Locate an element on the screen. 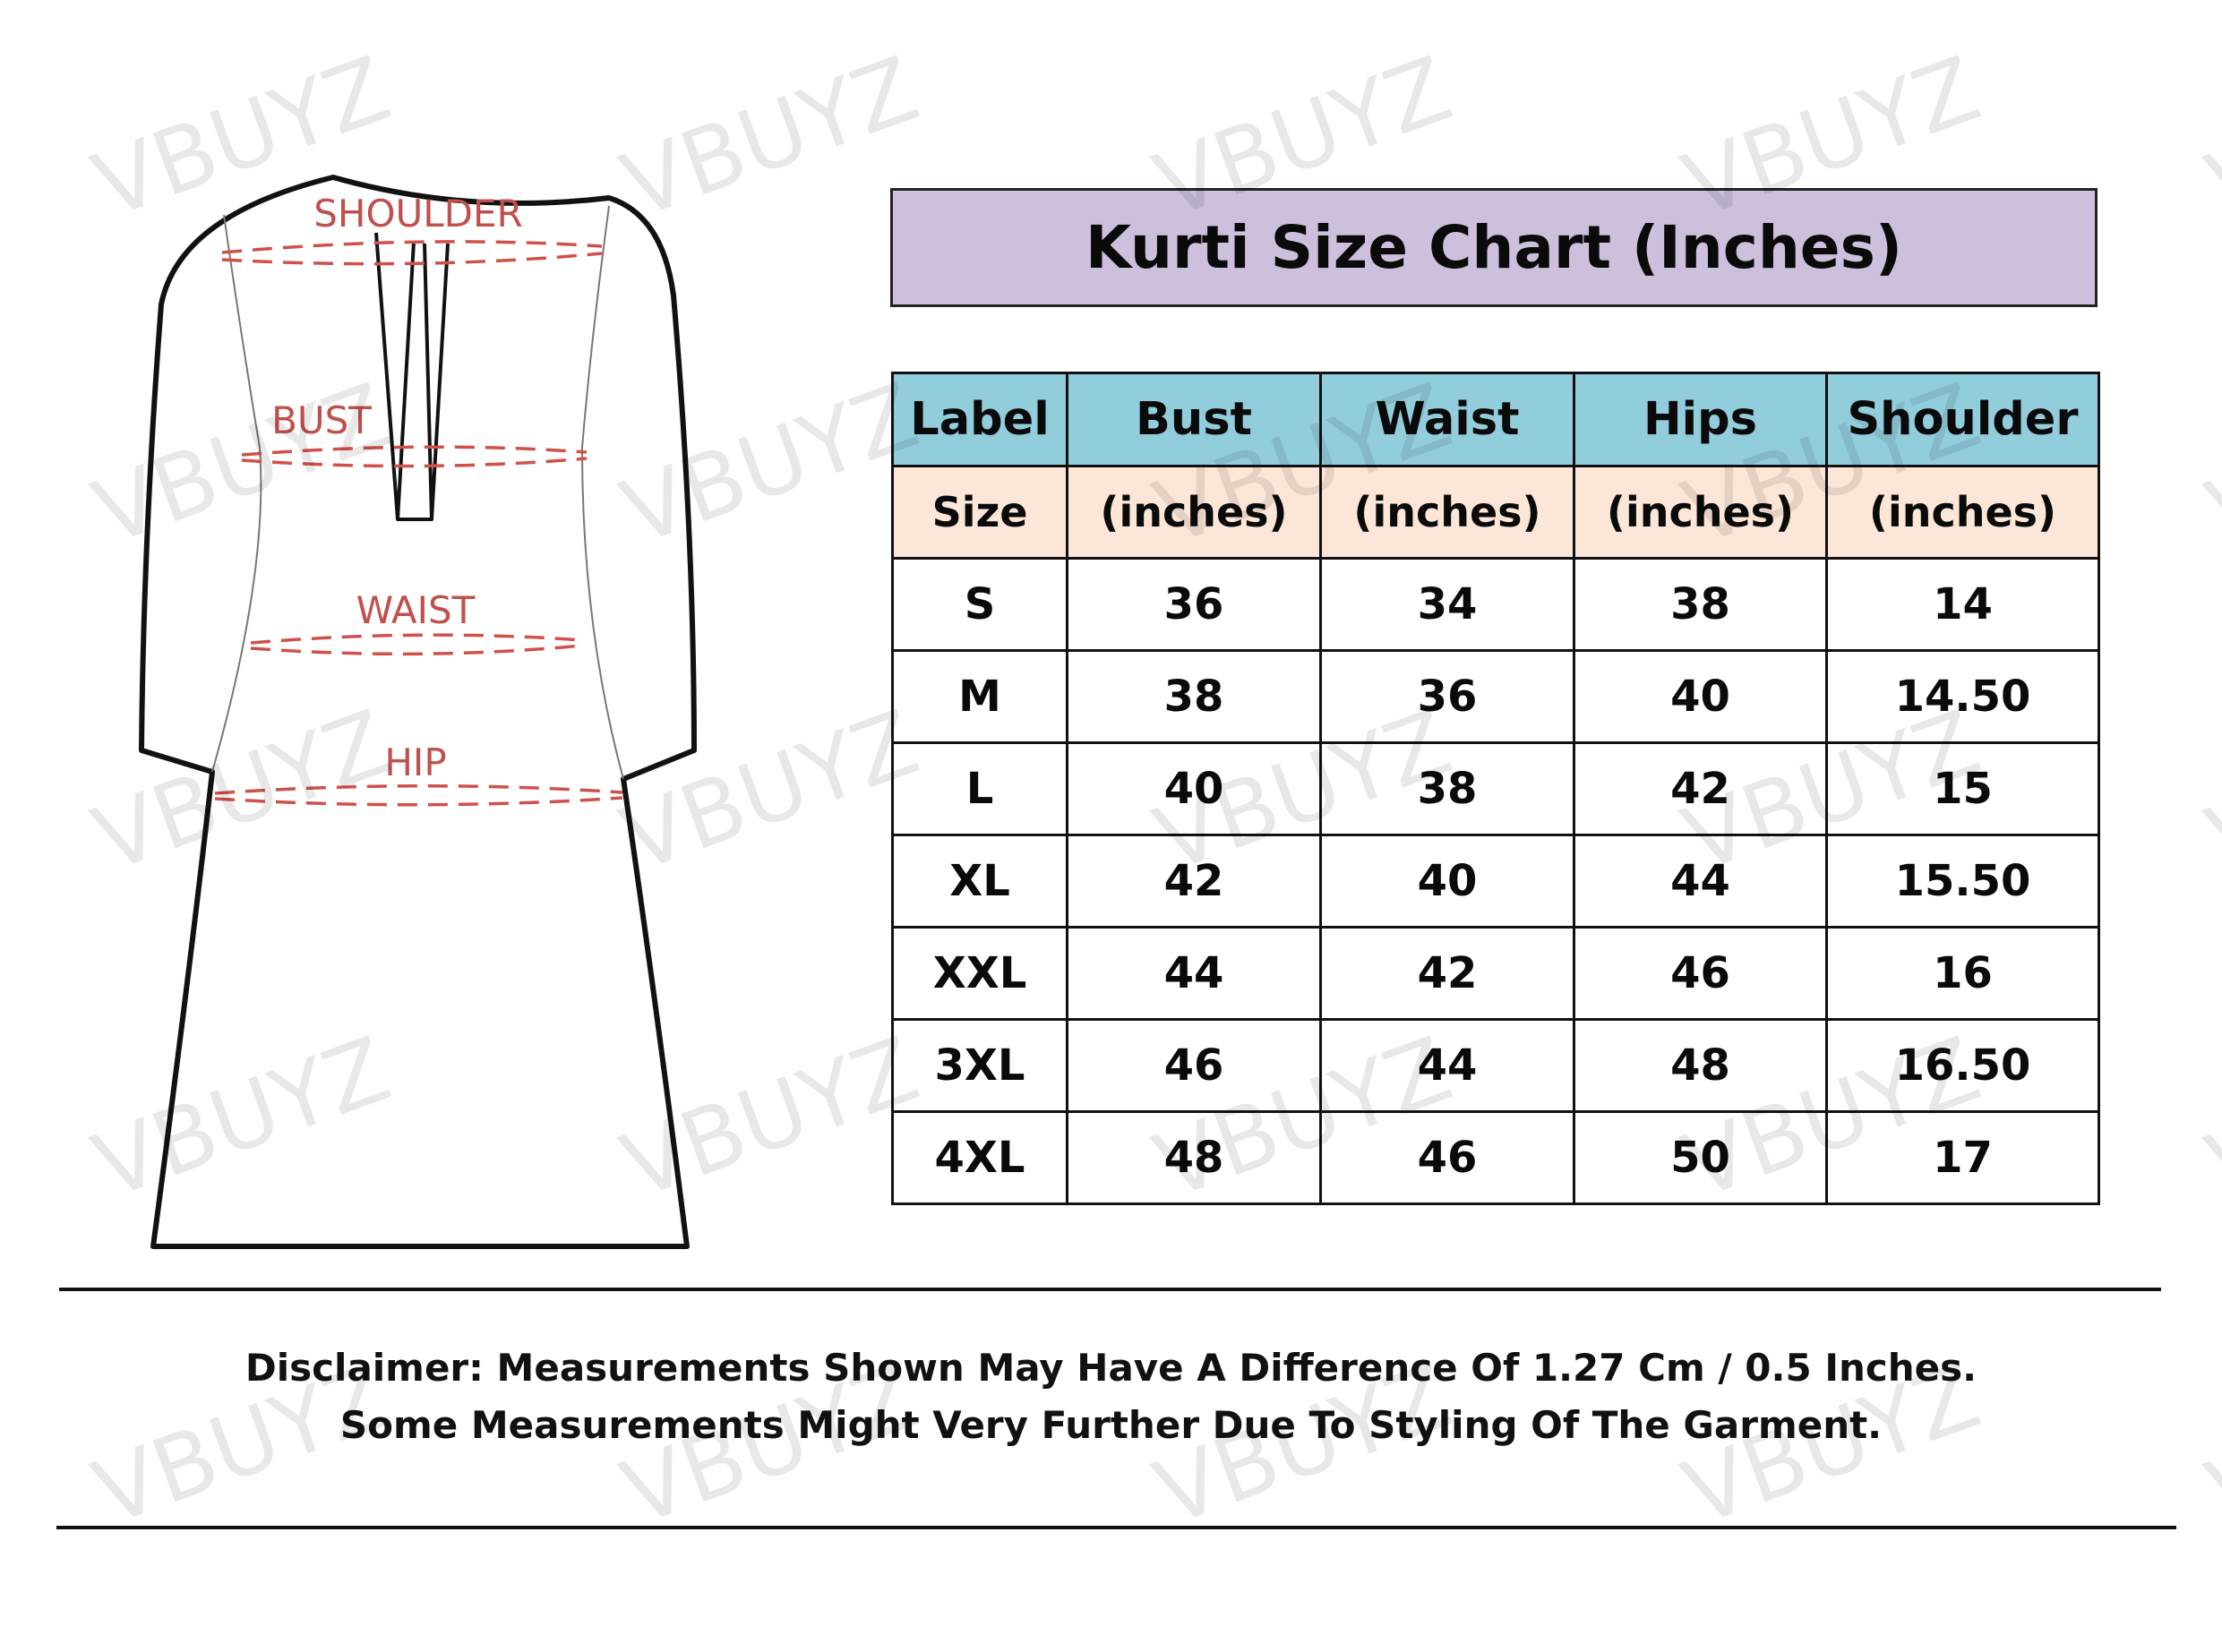 The image size is (2222, 1652). table-row: XL 42 40 44 15.50 is located at coordinates (1495, 881).